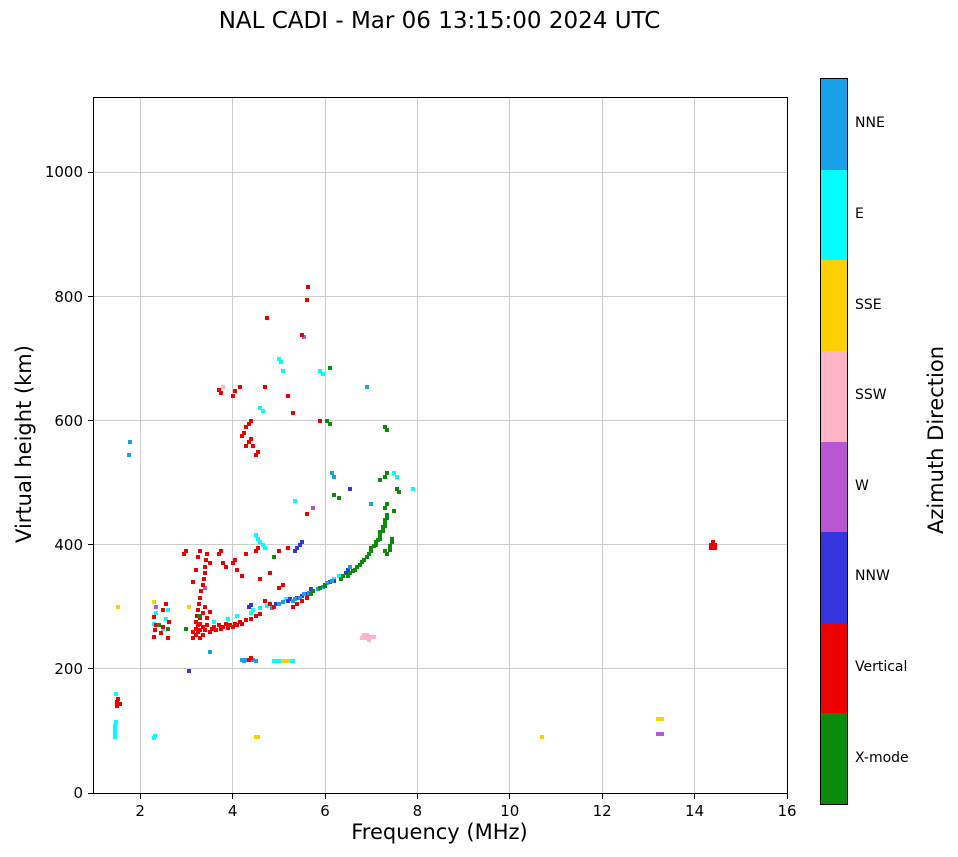  Describe the element at coordinates (834, 577) in the screenshot. I see `colorbar-block-nnw` at that location.